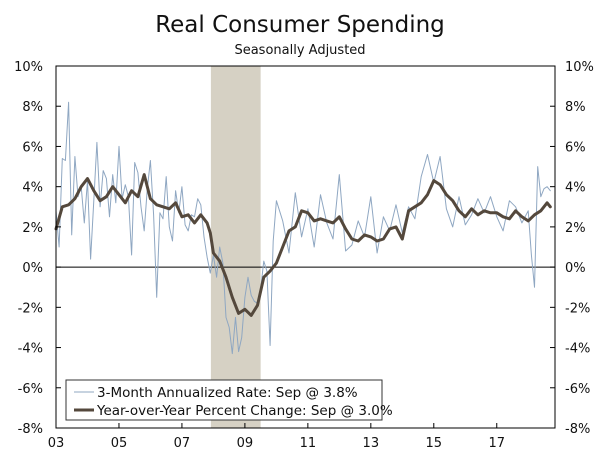 Image resolution: width=600 pixels, height=454 pixels. Describe the element at coordinates (577, 429) in the screenshot. I see `y-tick-label-right: -8%` at that location.